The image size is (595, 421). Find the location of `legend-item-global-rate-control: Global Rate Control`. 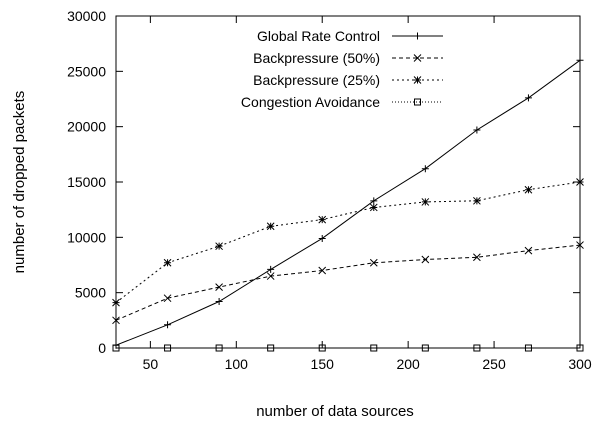

legend-item-global-rate-control: Global Rate Control is located at coordinates (350, 36).